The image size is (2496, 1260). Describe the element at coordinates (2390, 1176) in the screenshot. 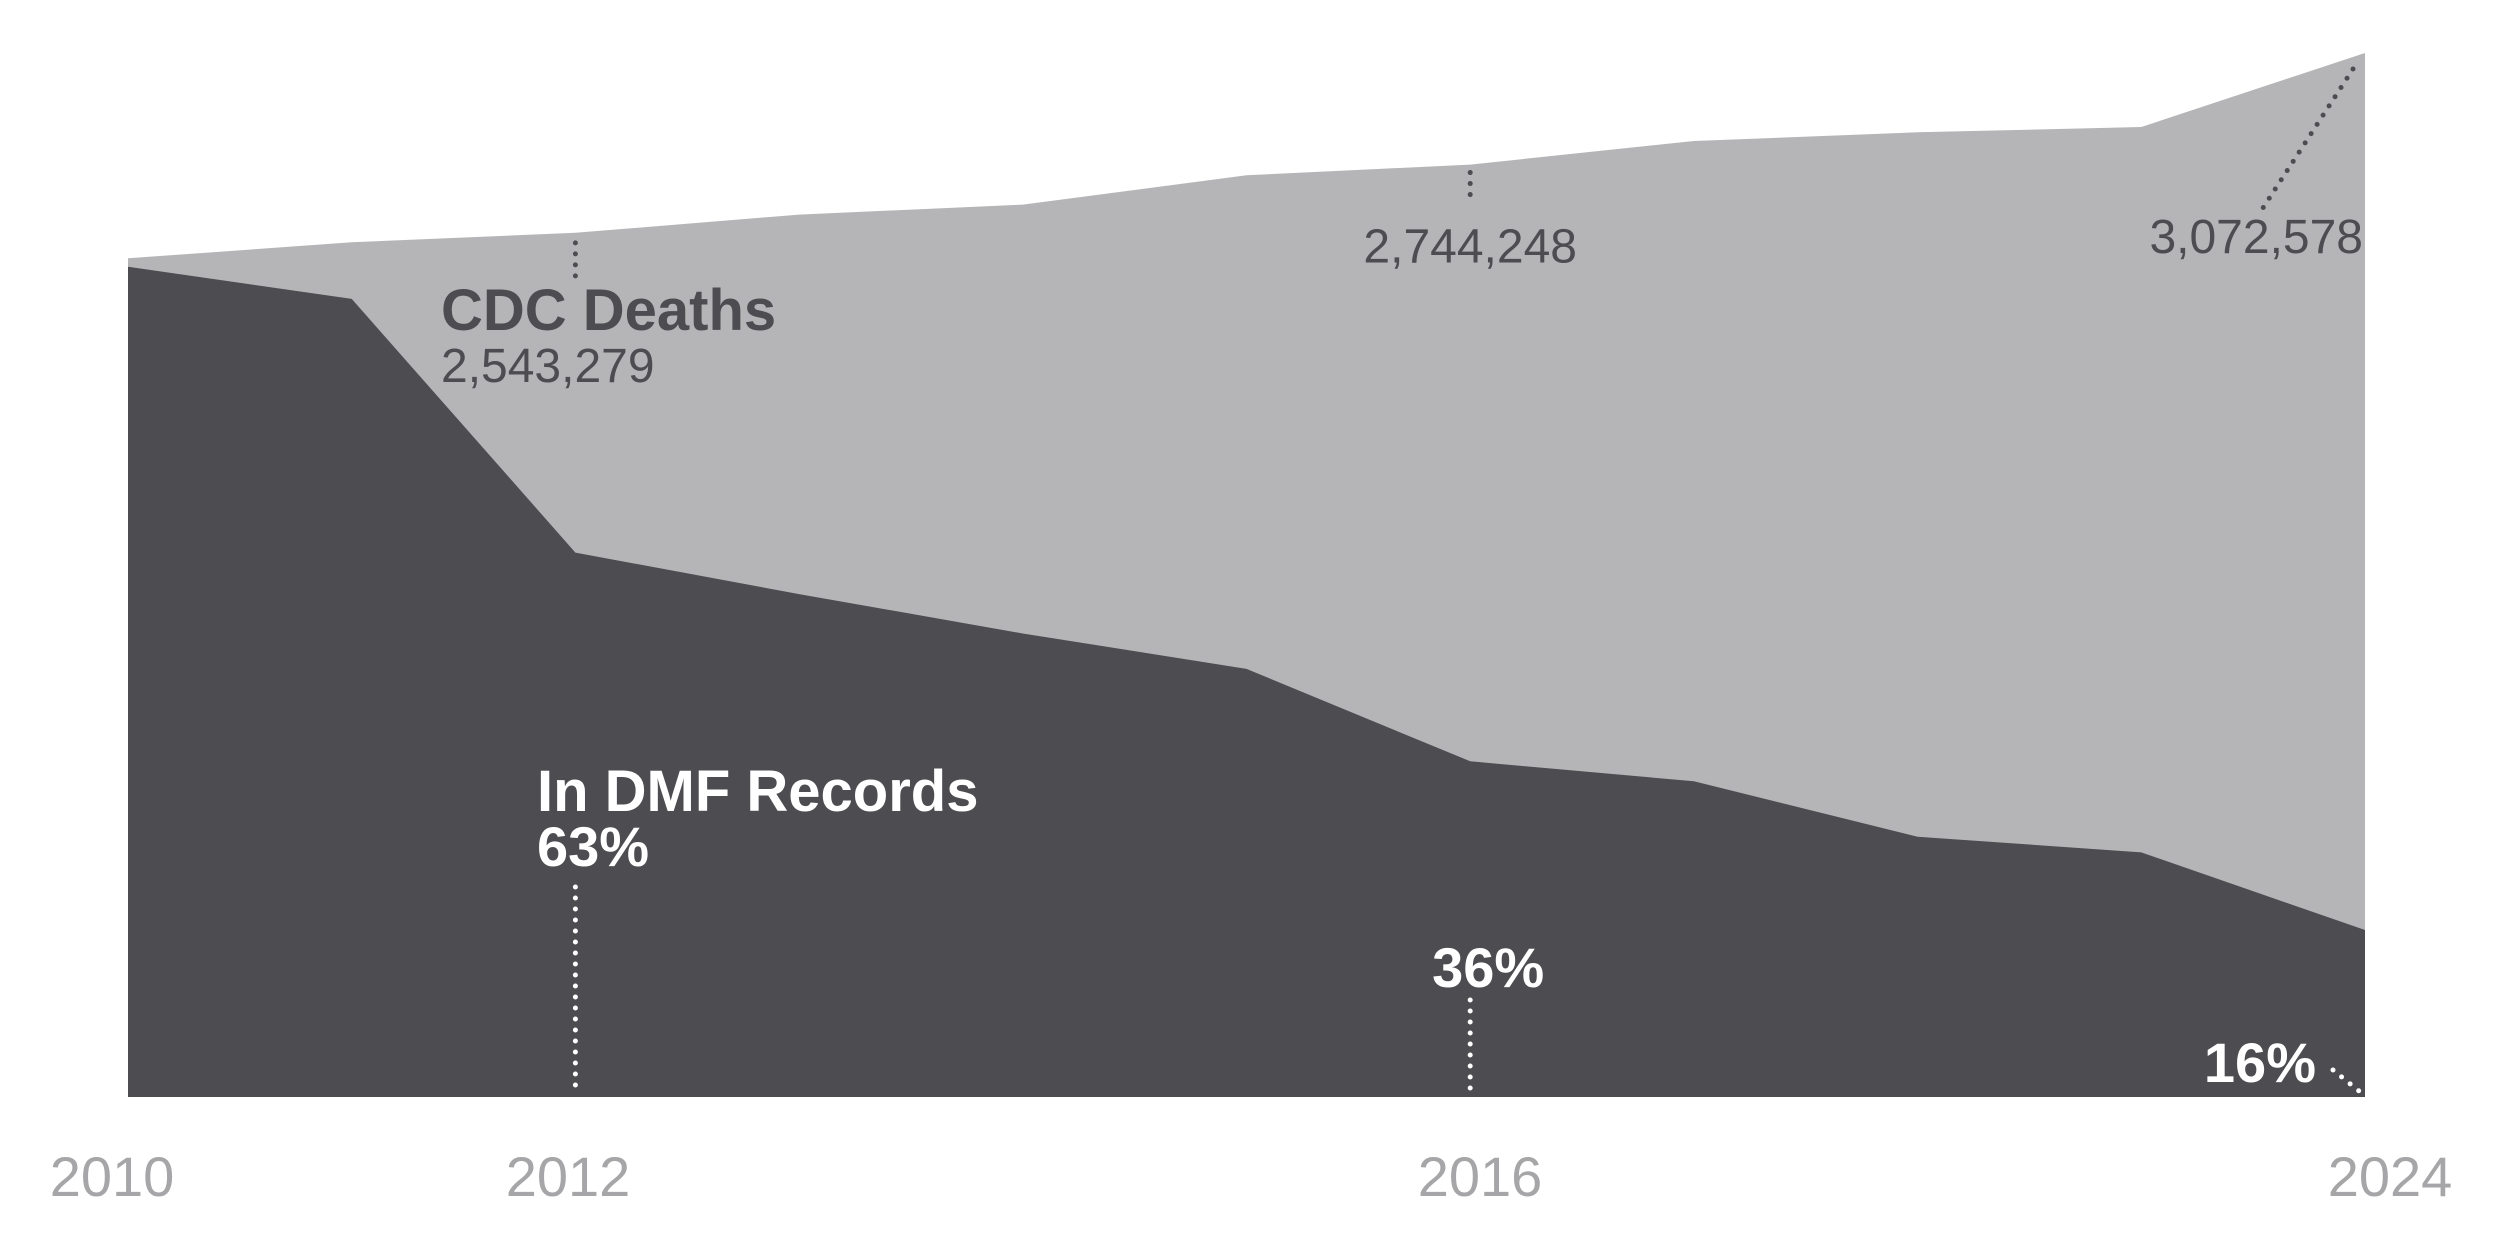

I see `x-tick-2024: 2024` at that location.